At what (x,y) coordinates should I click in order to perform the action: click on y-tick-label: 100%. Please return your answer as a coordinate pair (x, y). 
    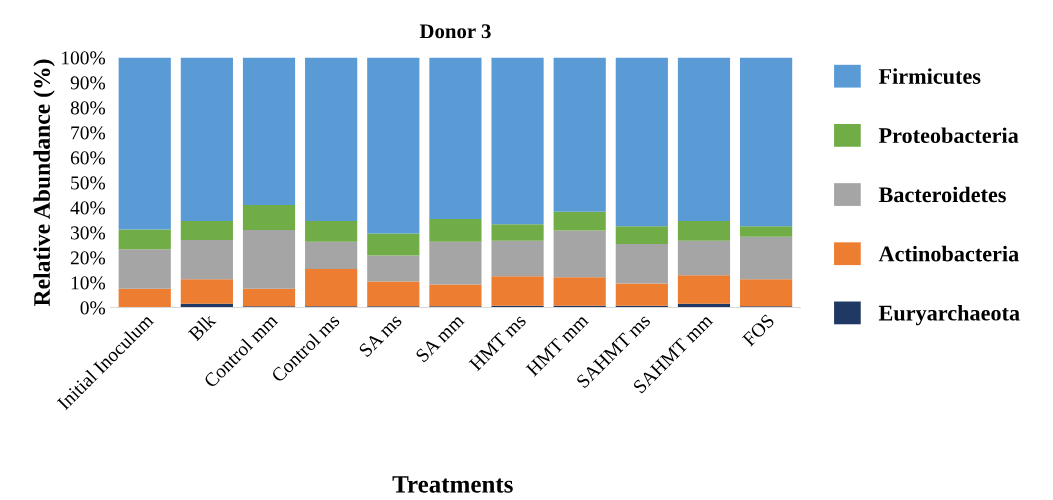
    Looking at the image, I should click on (84, 58).